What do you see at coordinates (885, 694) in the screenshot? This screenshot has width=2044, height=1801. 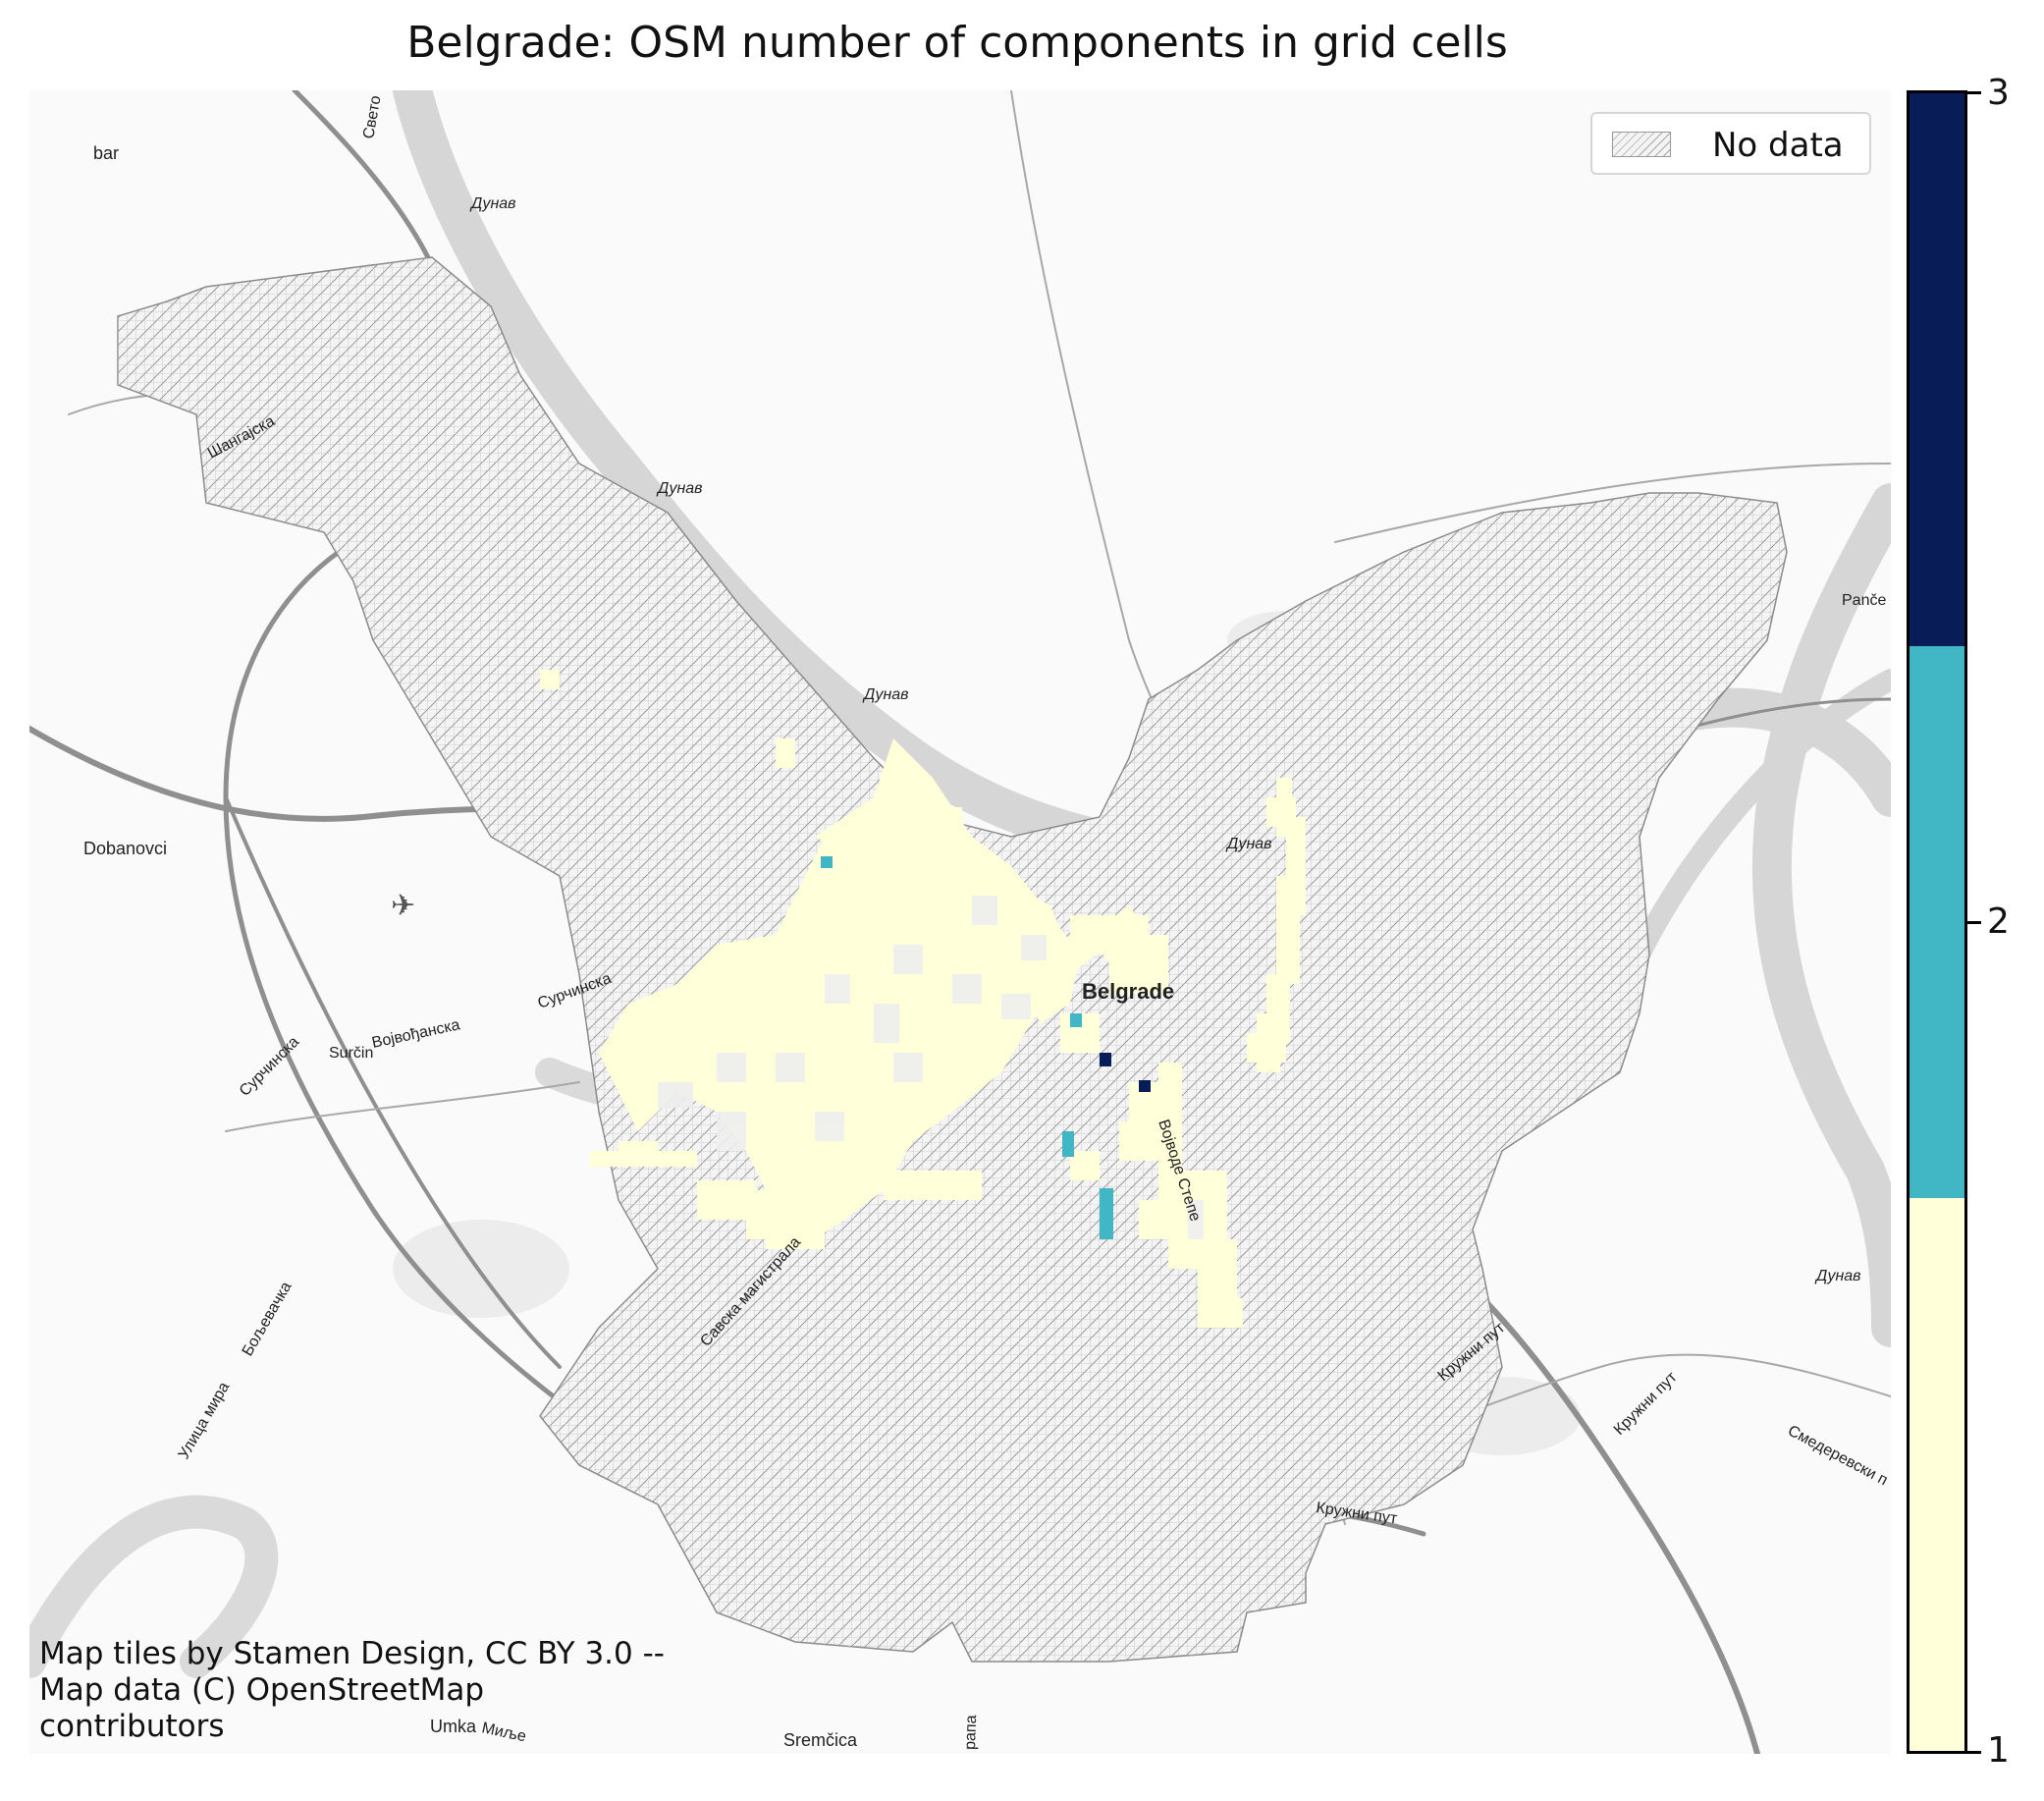 I see `label-dunav-3: Дунав` at bounding box center [885, 694].